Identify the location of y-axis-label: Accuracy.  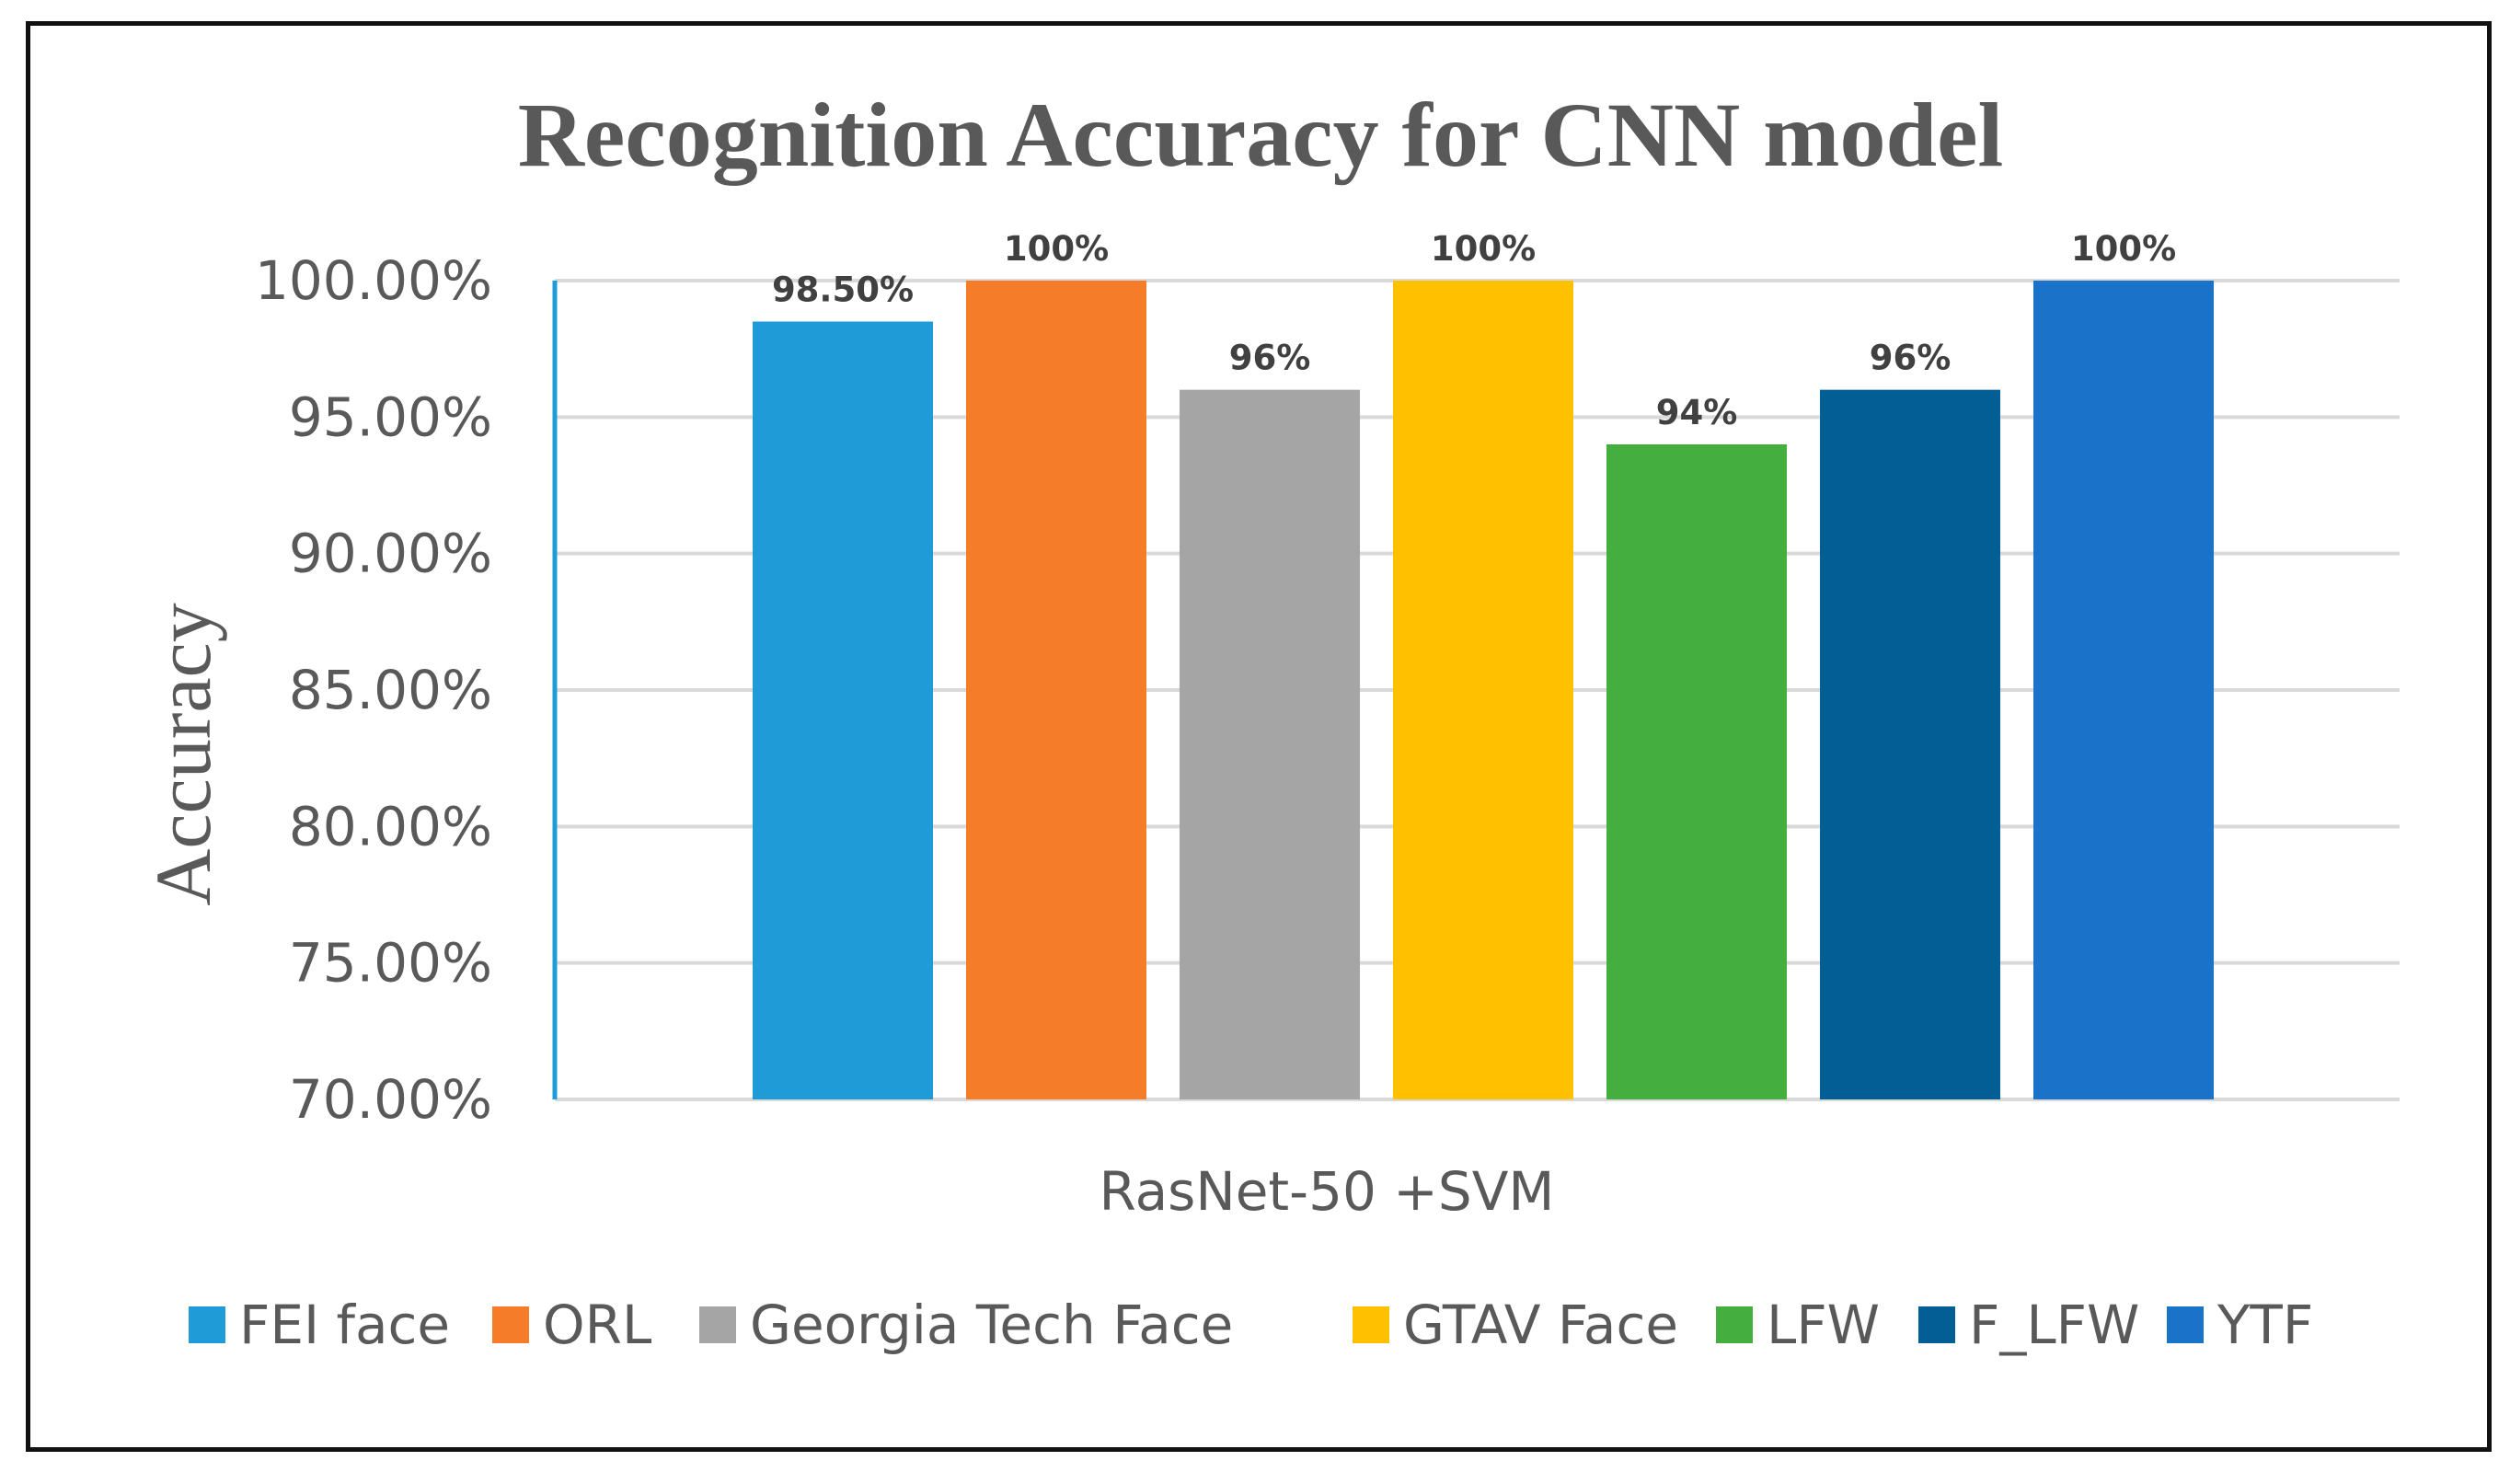
(183, 754).